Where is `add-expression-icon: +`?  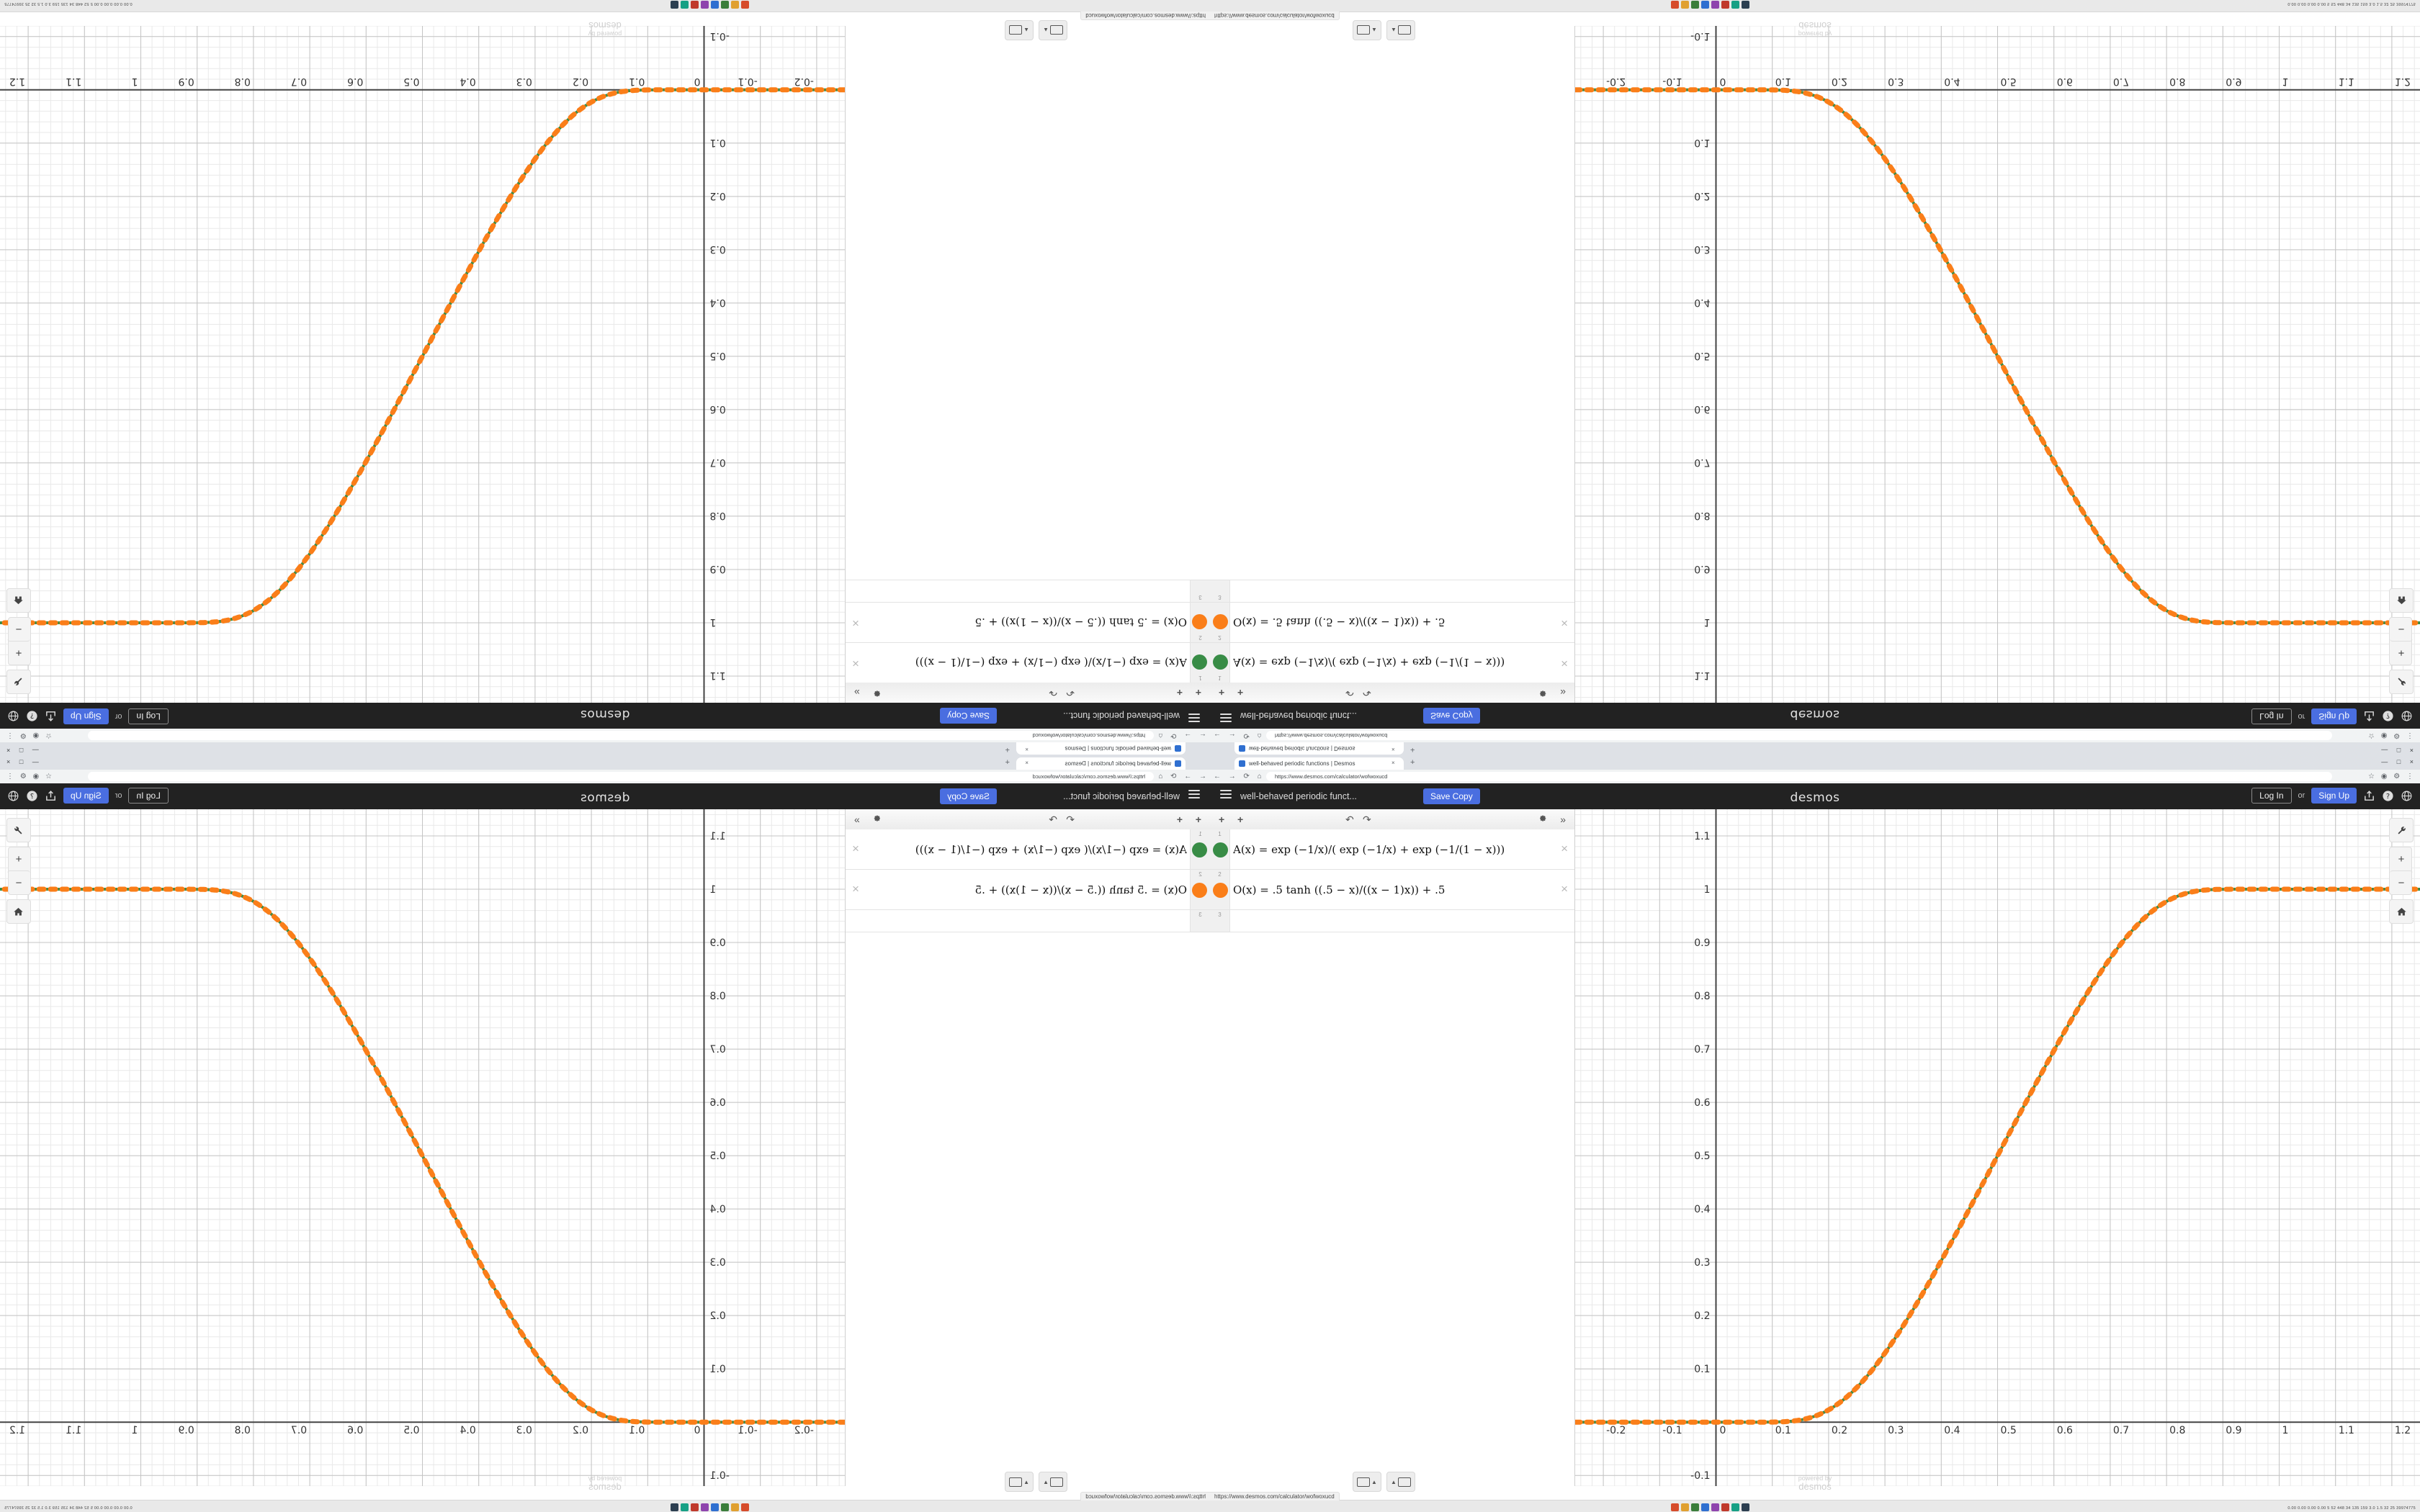
add-expression-icon: + is located at coordinates (1198, 819).